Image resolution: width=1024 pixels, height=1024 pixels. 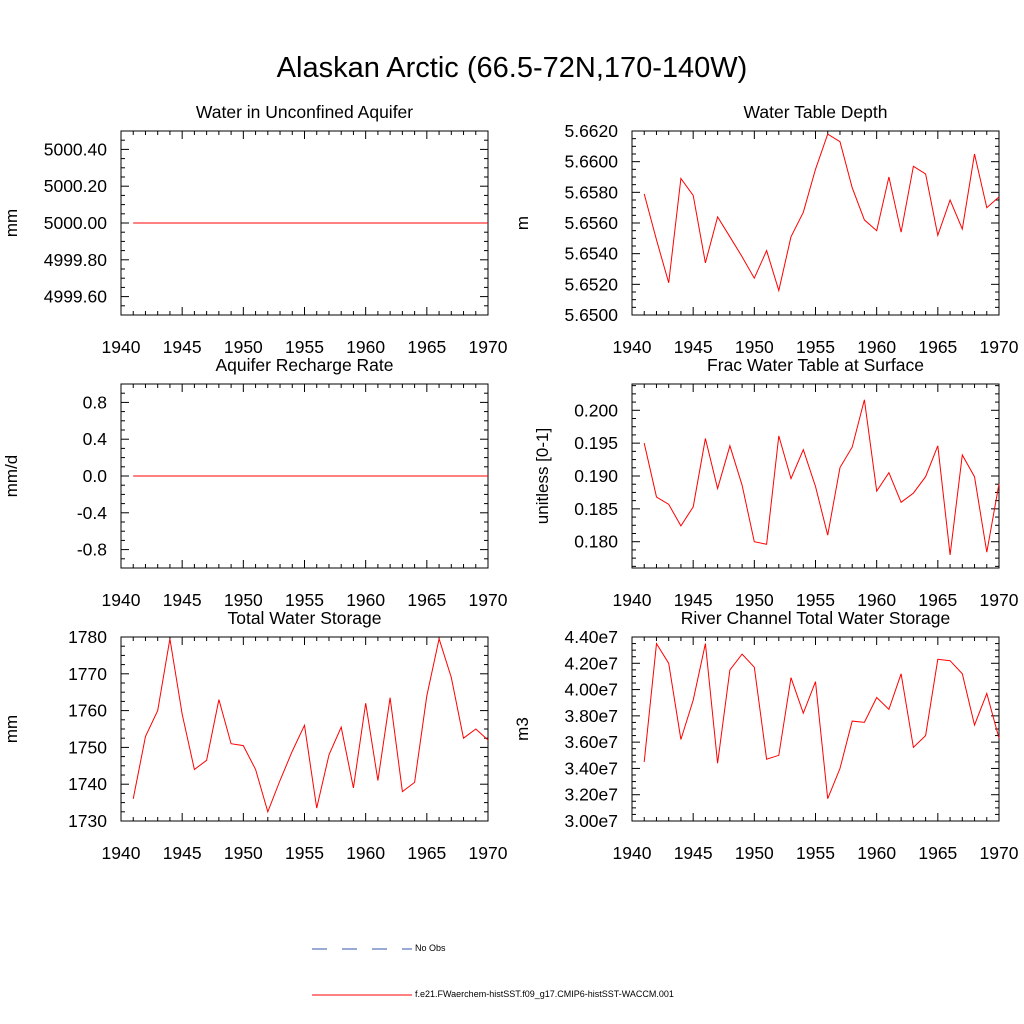 I want to click on y-tick-label: 5.6620, so click(x=591, y=131).